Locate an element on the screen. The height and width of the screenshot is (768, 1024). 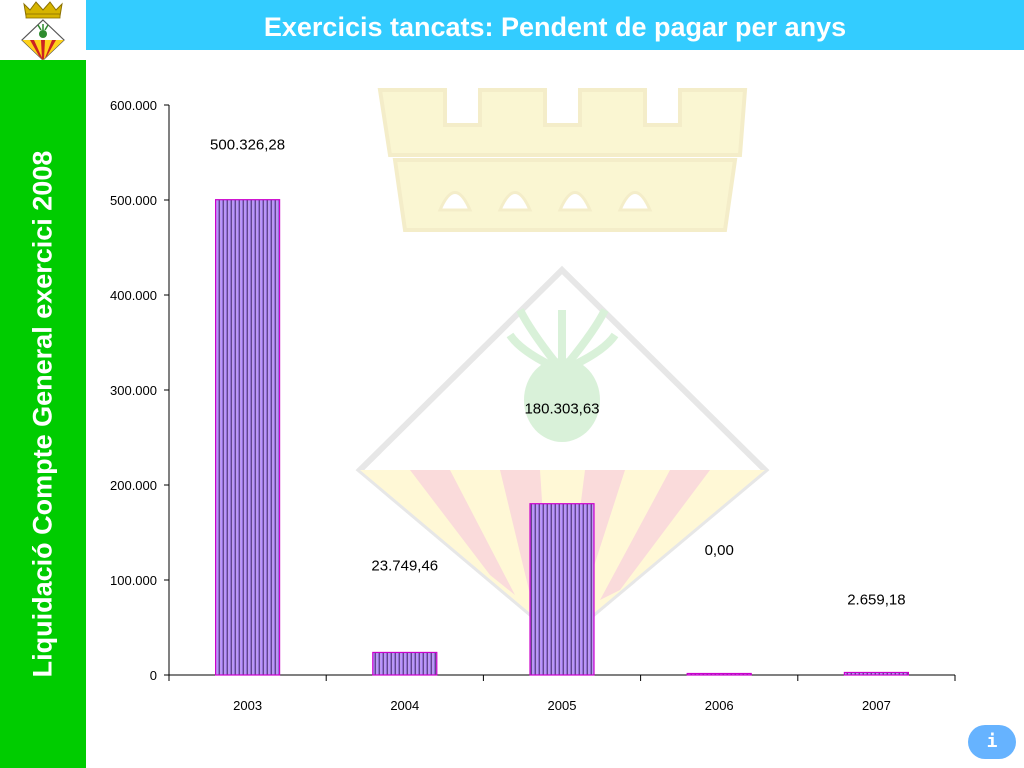
coat-of-arms-logo is located at coordinates (43, 30).